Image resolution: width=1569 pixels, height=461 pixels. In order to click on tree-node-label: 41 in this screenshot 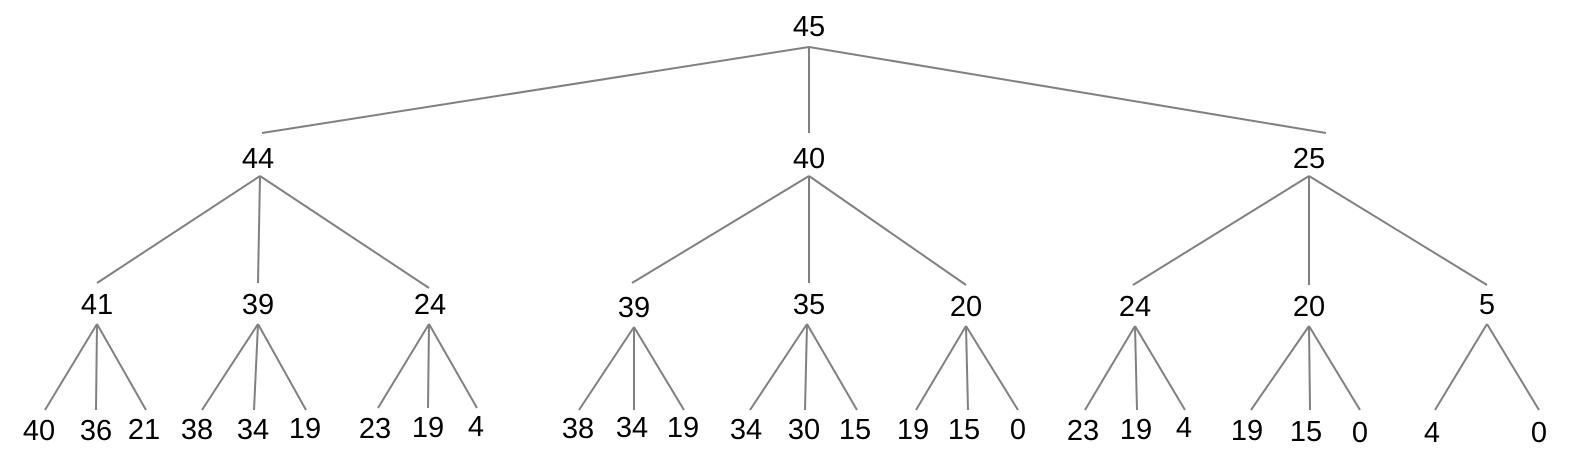, I will do `click(97, 305)`.